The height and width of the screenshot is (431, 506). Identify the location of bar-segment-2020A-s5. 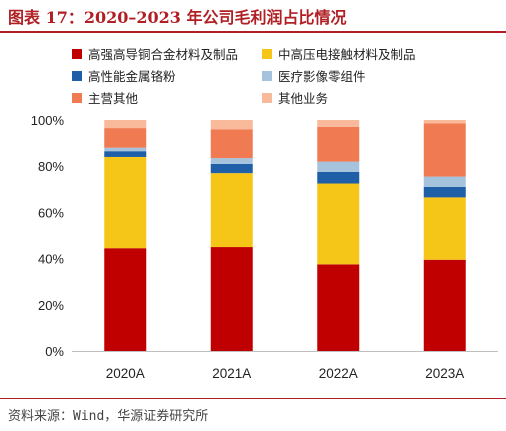
(125, 138).